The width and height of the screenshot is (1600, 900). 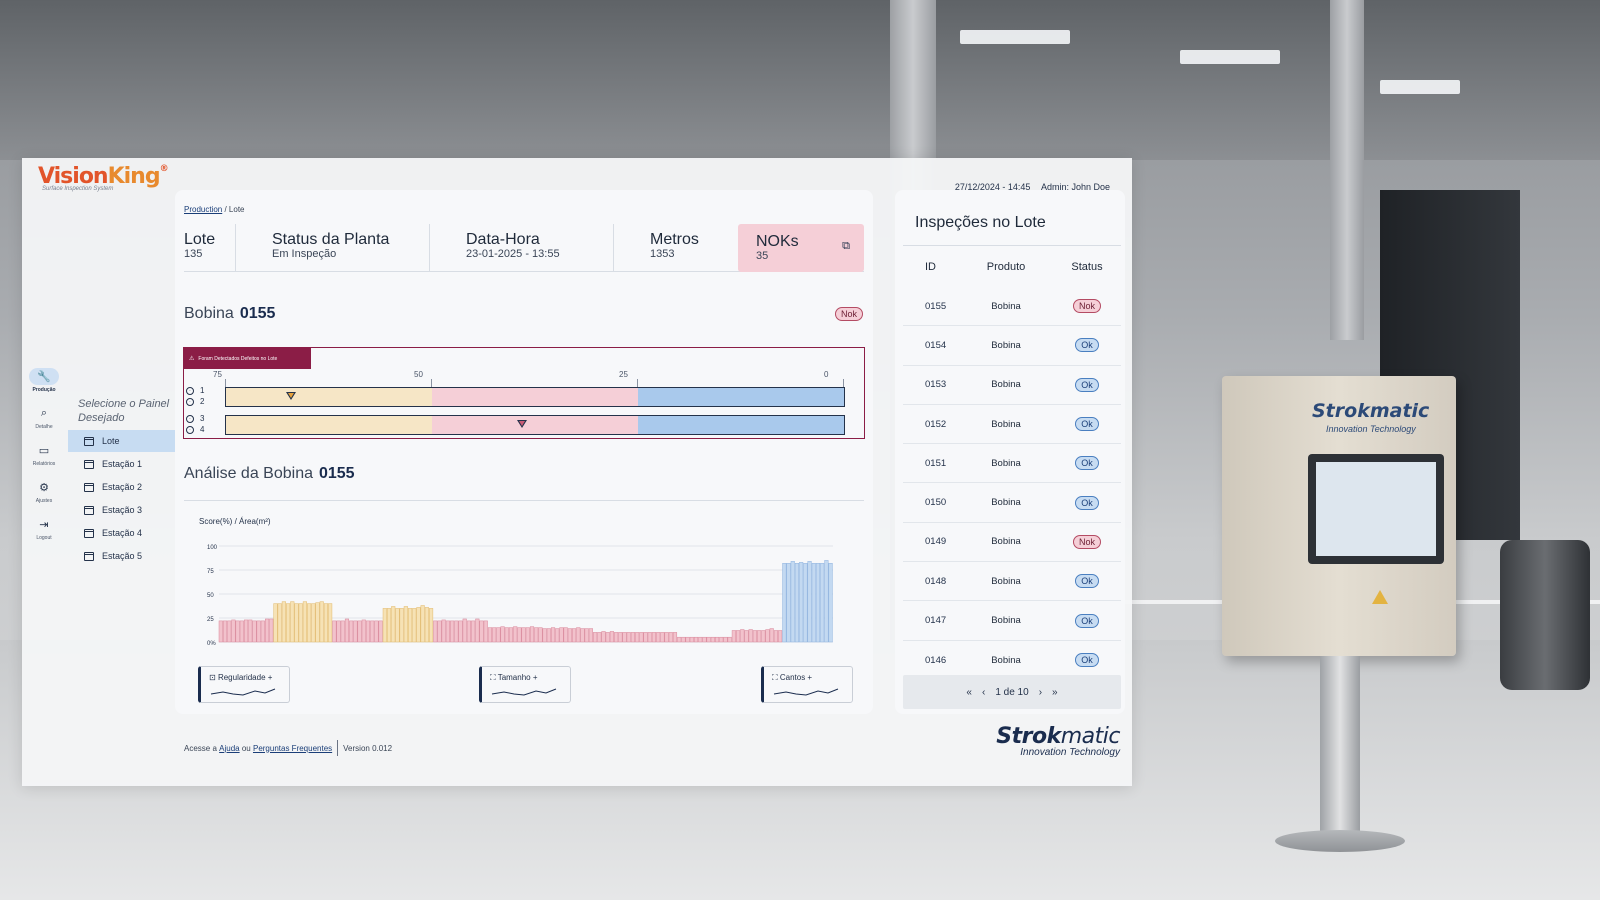 I want to click on ceiling-light, so click(x=1015, y=37).